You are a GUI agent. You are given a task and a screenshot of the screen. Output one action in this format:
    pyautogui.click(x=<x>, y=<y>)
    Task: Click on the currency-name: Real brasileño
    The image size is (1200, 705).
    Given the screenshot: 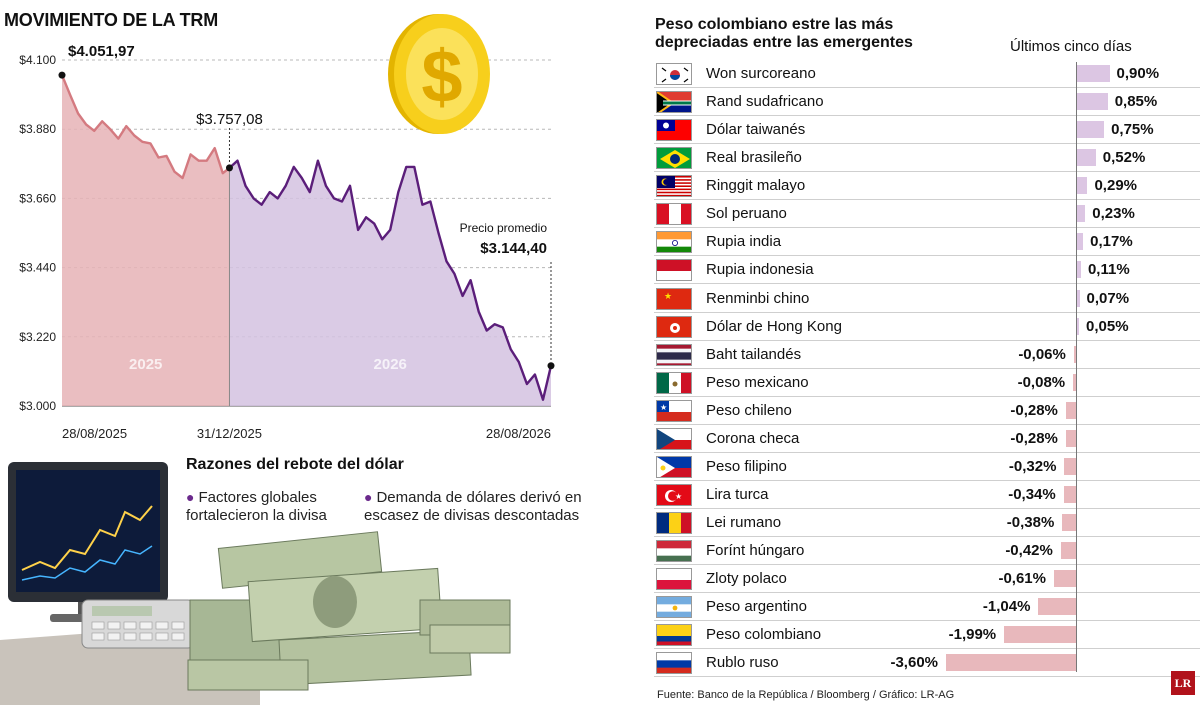 What is the action you would take?
    pyautogui.click(x=754, y=158)
    